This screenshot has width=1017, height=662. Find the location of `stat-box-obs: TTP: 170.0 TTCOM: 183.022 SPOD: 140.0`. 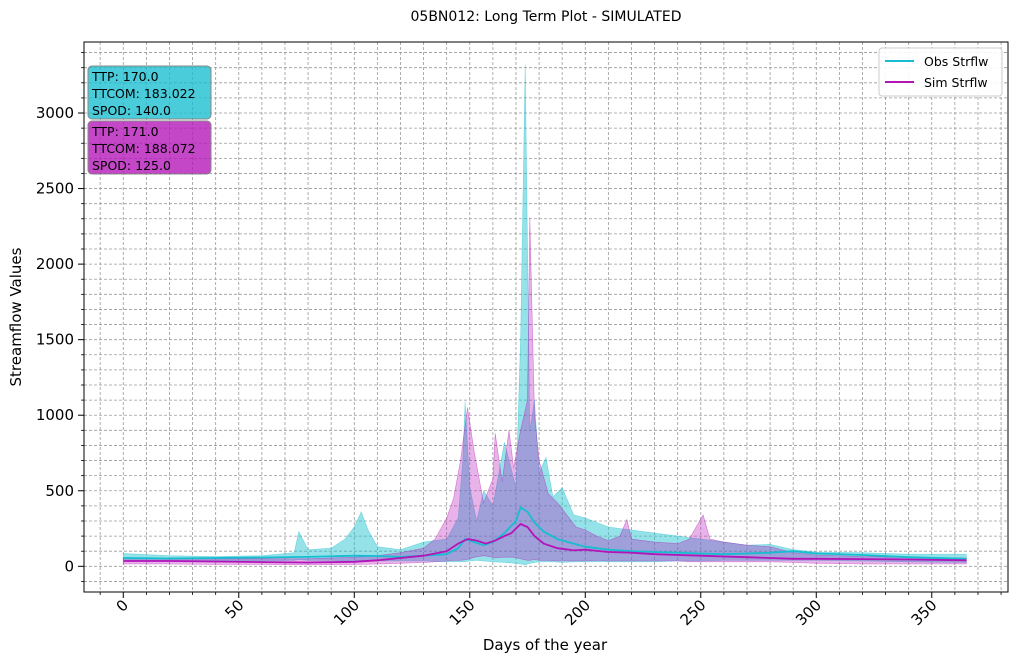

stat-box-obs: TTP: 170.0 TTCOM: 183.022 SPOD: 140.0 is located at coordinates (149, 92).